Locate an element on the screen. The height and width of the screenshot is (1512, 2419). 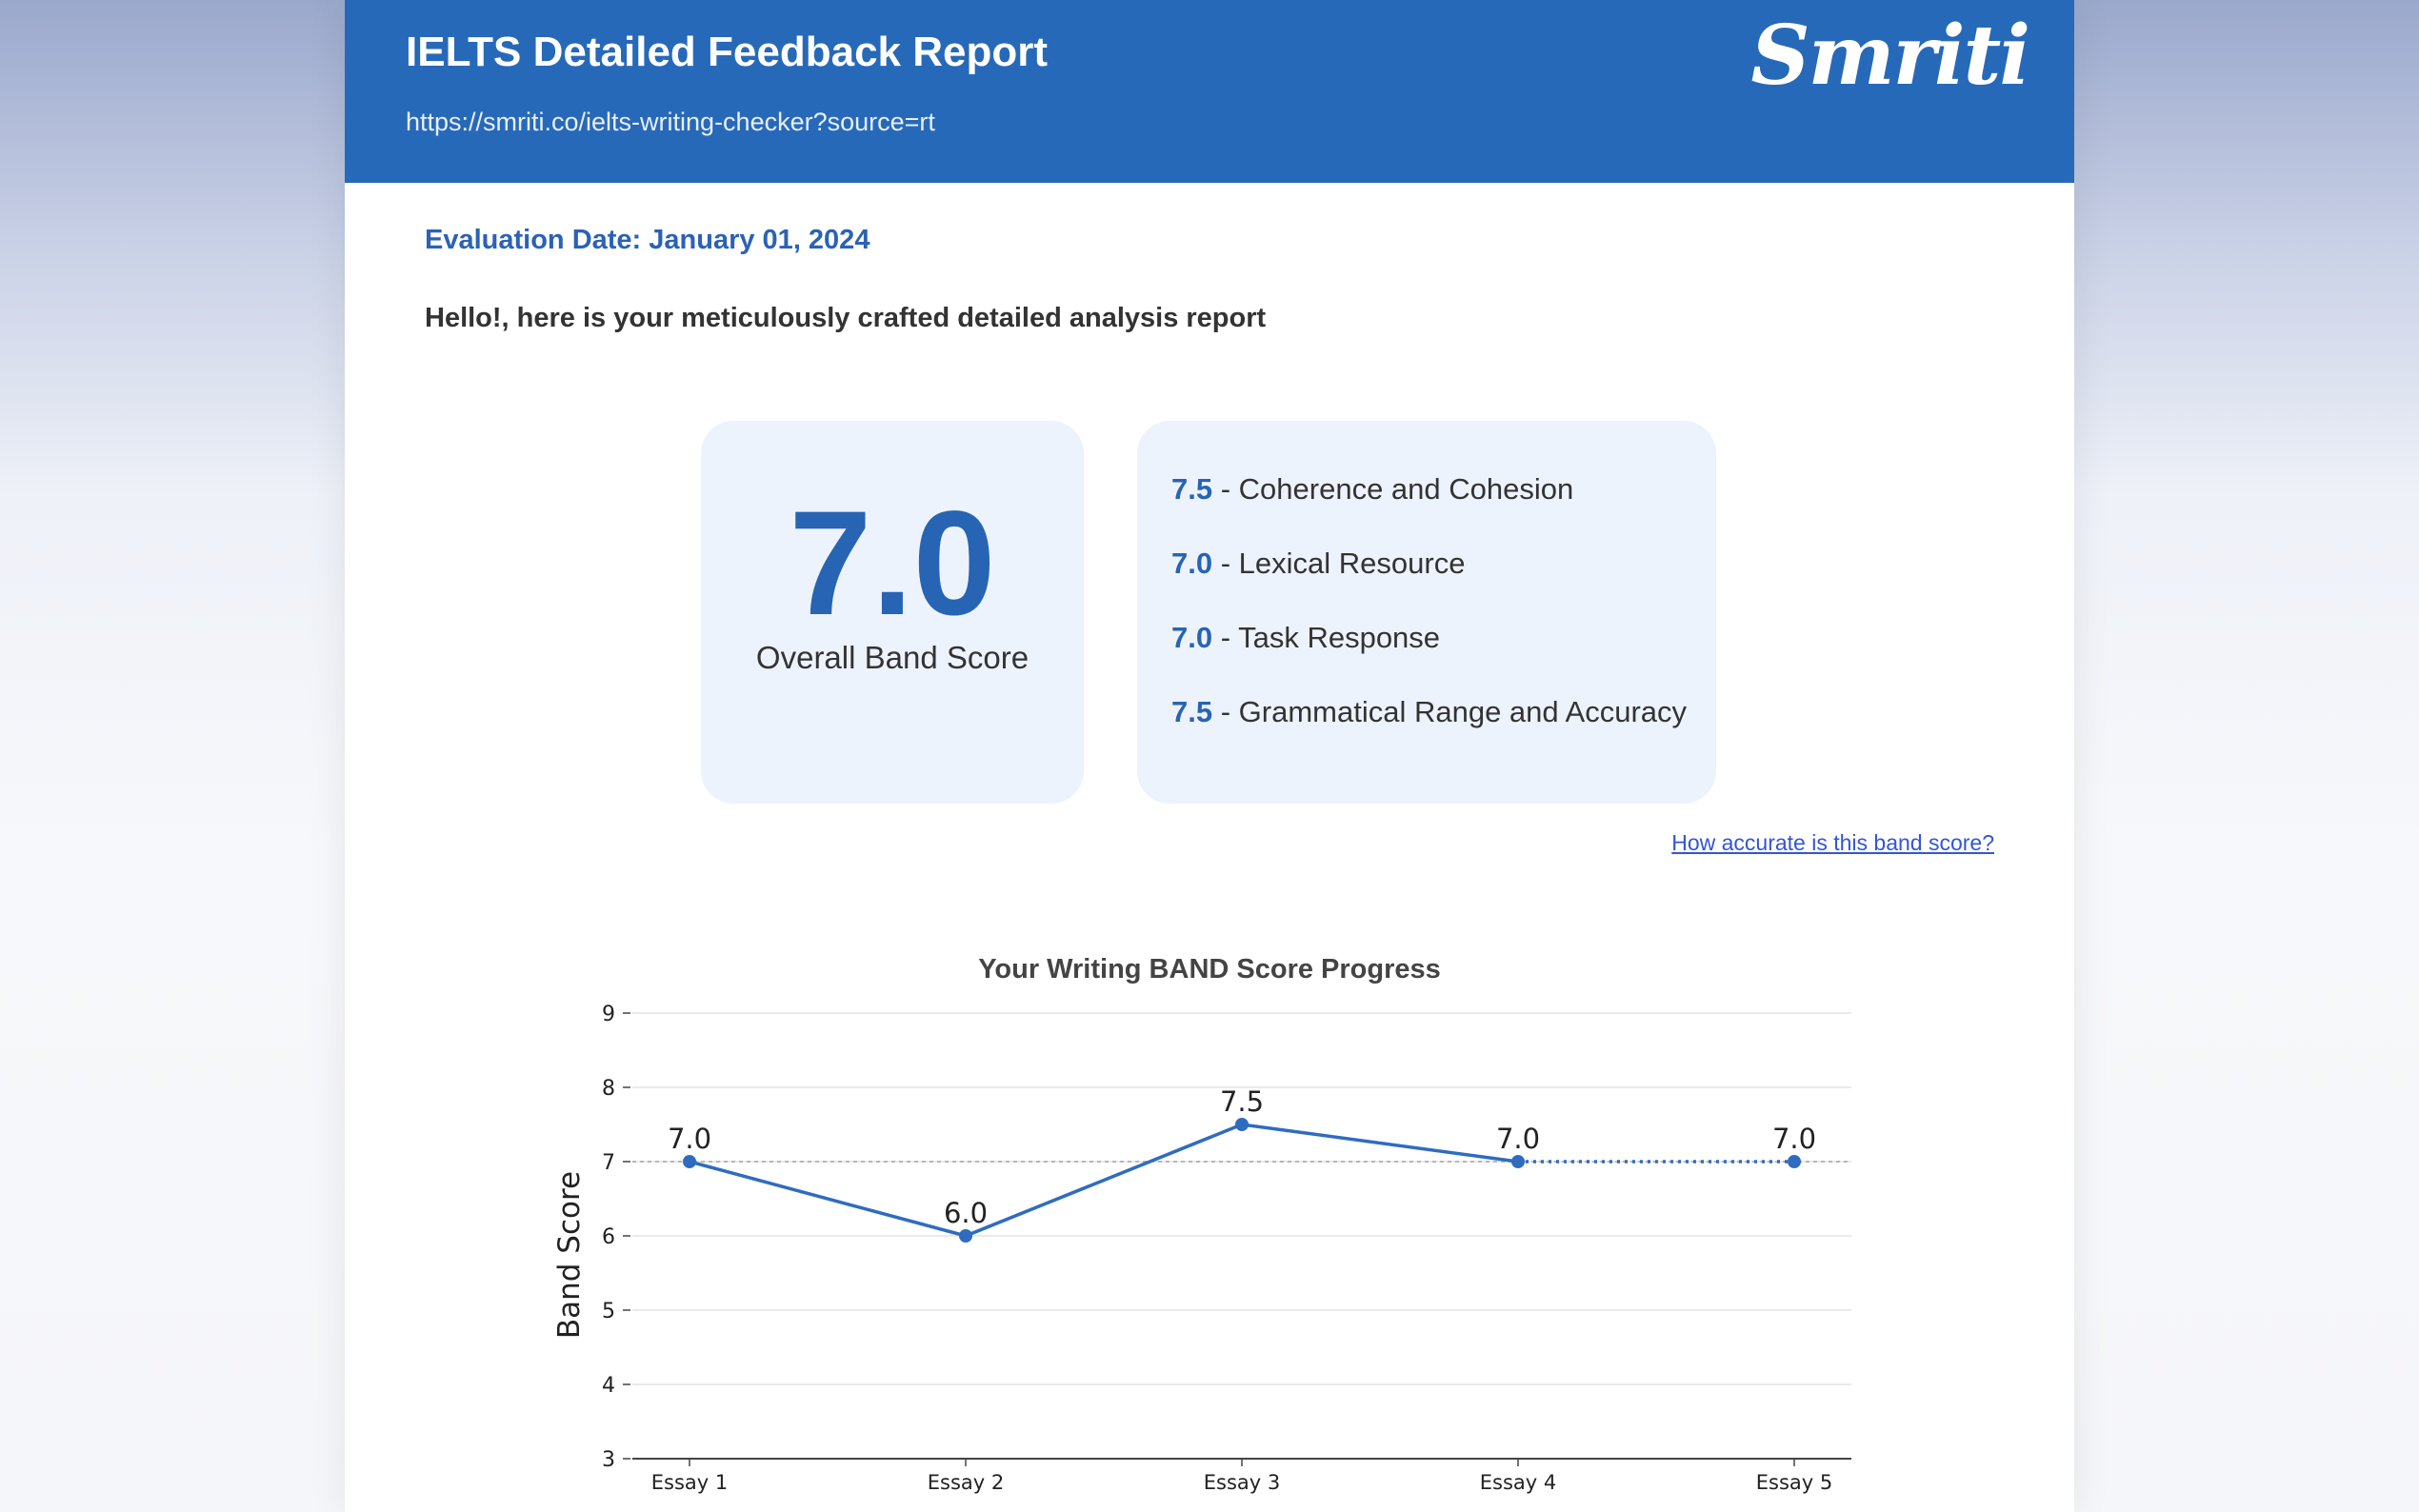
report-title: IELTS Detailed Feedback Report is located at coordinates (727, 52).